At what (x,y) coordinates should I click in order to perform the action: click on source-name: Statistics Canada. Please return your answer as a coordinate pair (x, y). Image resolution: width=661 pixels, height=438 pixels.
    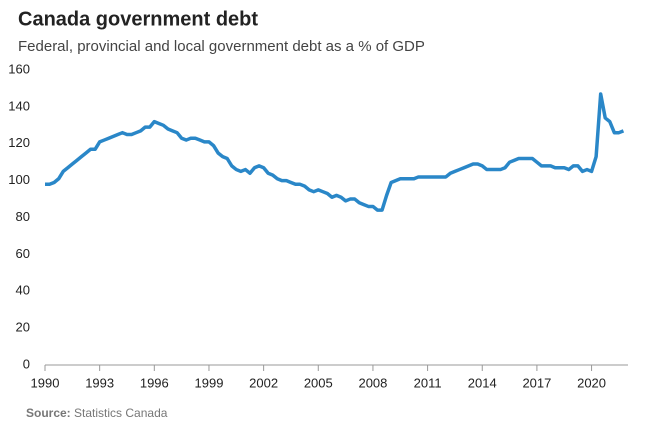
    Looking at the image, I should click on (121, 413).